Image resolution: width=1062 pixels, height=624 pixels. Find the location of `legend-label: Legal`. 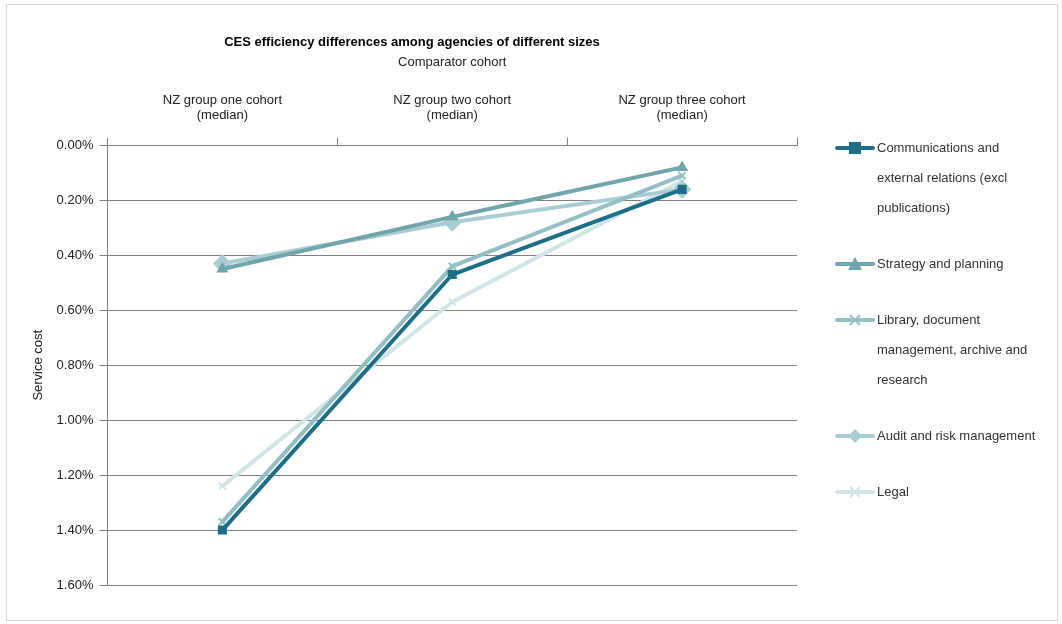

legend-label: Legal is located at coordinates (893, 492).